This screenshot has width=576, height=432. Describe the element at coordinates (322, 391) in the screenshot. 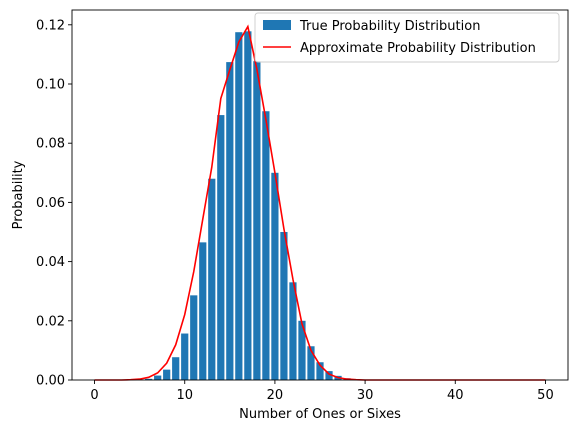

I see `x-ticks: 0 10 20 30 40 50` at that location.